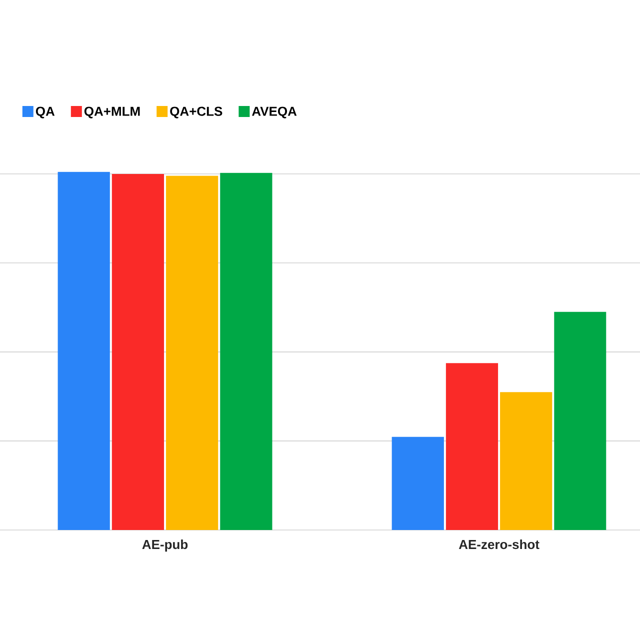 The width and height of the screenshot is (640, 640). I want to click on legend-label: QA+MLM, so click(112, 112).